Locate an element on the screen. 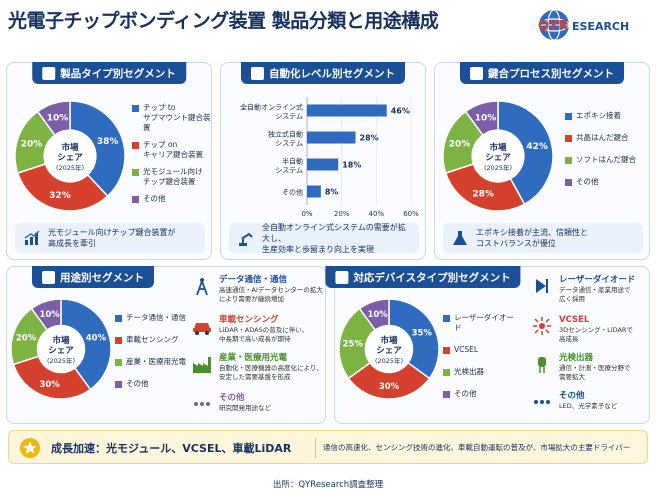 The image size is (656, 498). bar-category-label: 全自動オンライン式 is located at coordinates (271, 107).